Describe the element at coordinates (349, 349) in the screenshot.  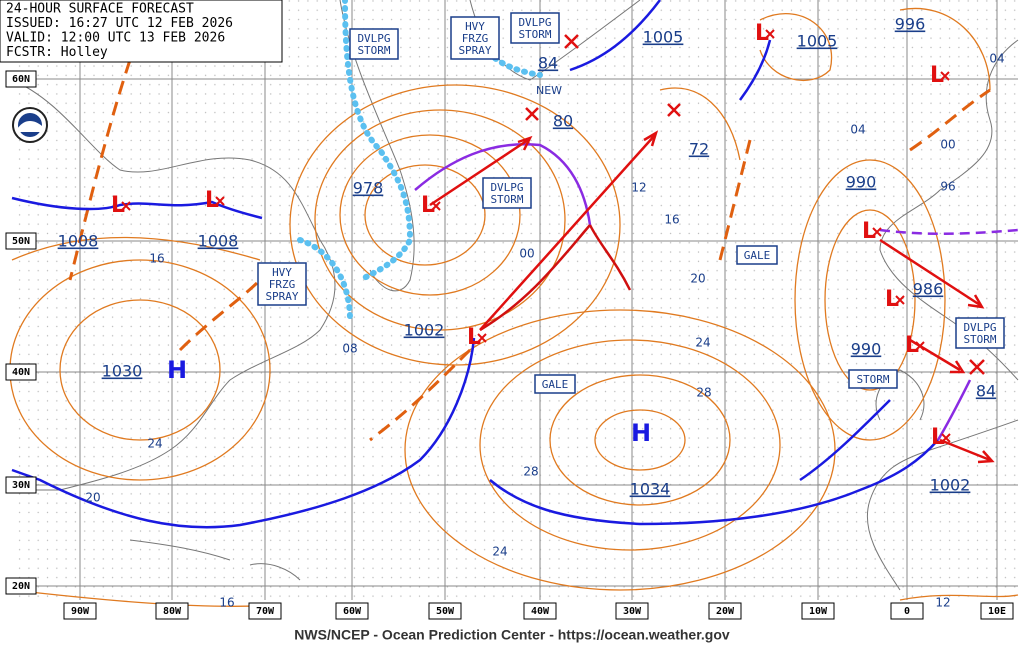
I see `isobar-label: 08` at that location.